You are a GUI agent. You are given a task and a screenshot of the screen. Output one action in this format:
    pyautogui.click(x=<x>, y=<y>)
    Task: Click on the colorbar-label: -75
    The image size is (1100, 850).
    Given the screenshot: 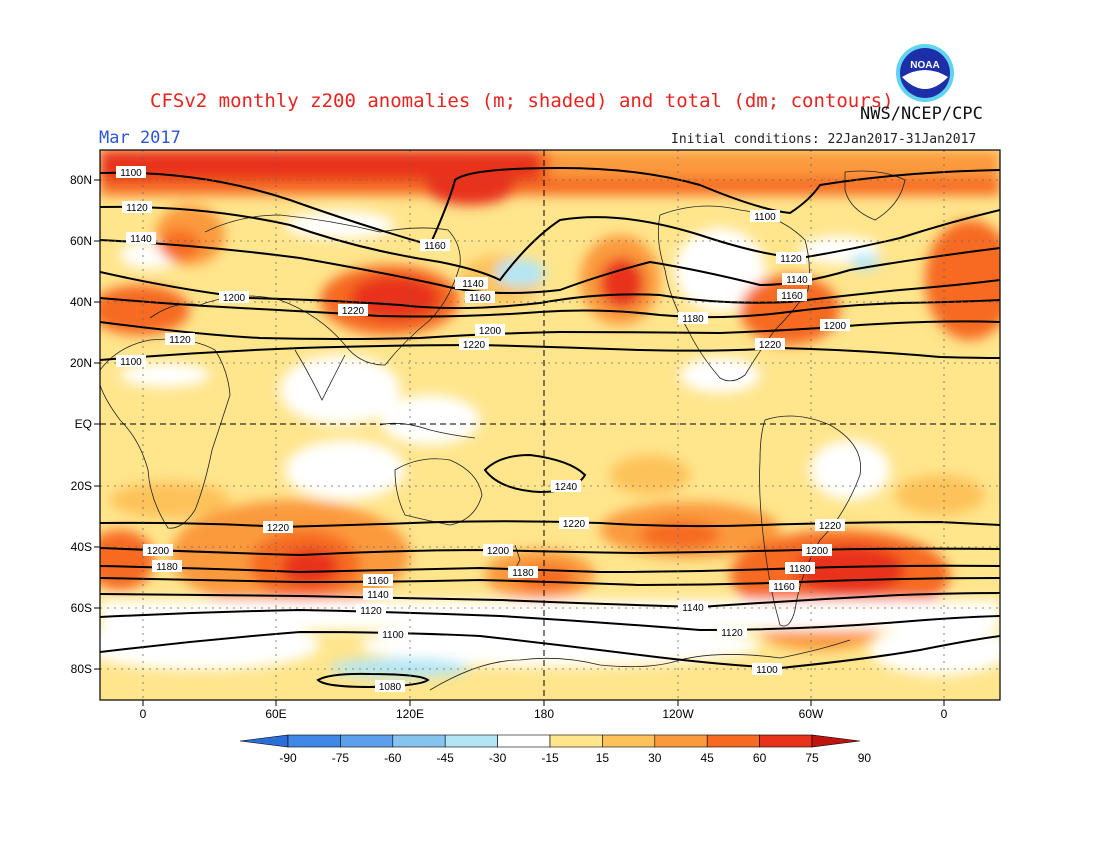 What is the action you would take?
    pyautogui.click(x=340, y=758)
    